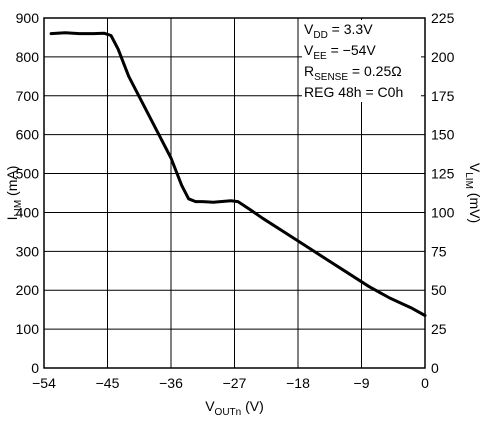 Image resolution: width=484 pixels, height=421 pixels. What do you see at coordinates (443, 135) in the screenshot?
I see `y-right-tick-label: 150` at bounding box center [443, 135].